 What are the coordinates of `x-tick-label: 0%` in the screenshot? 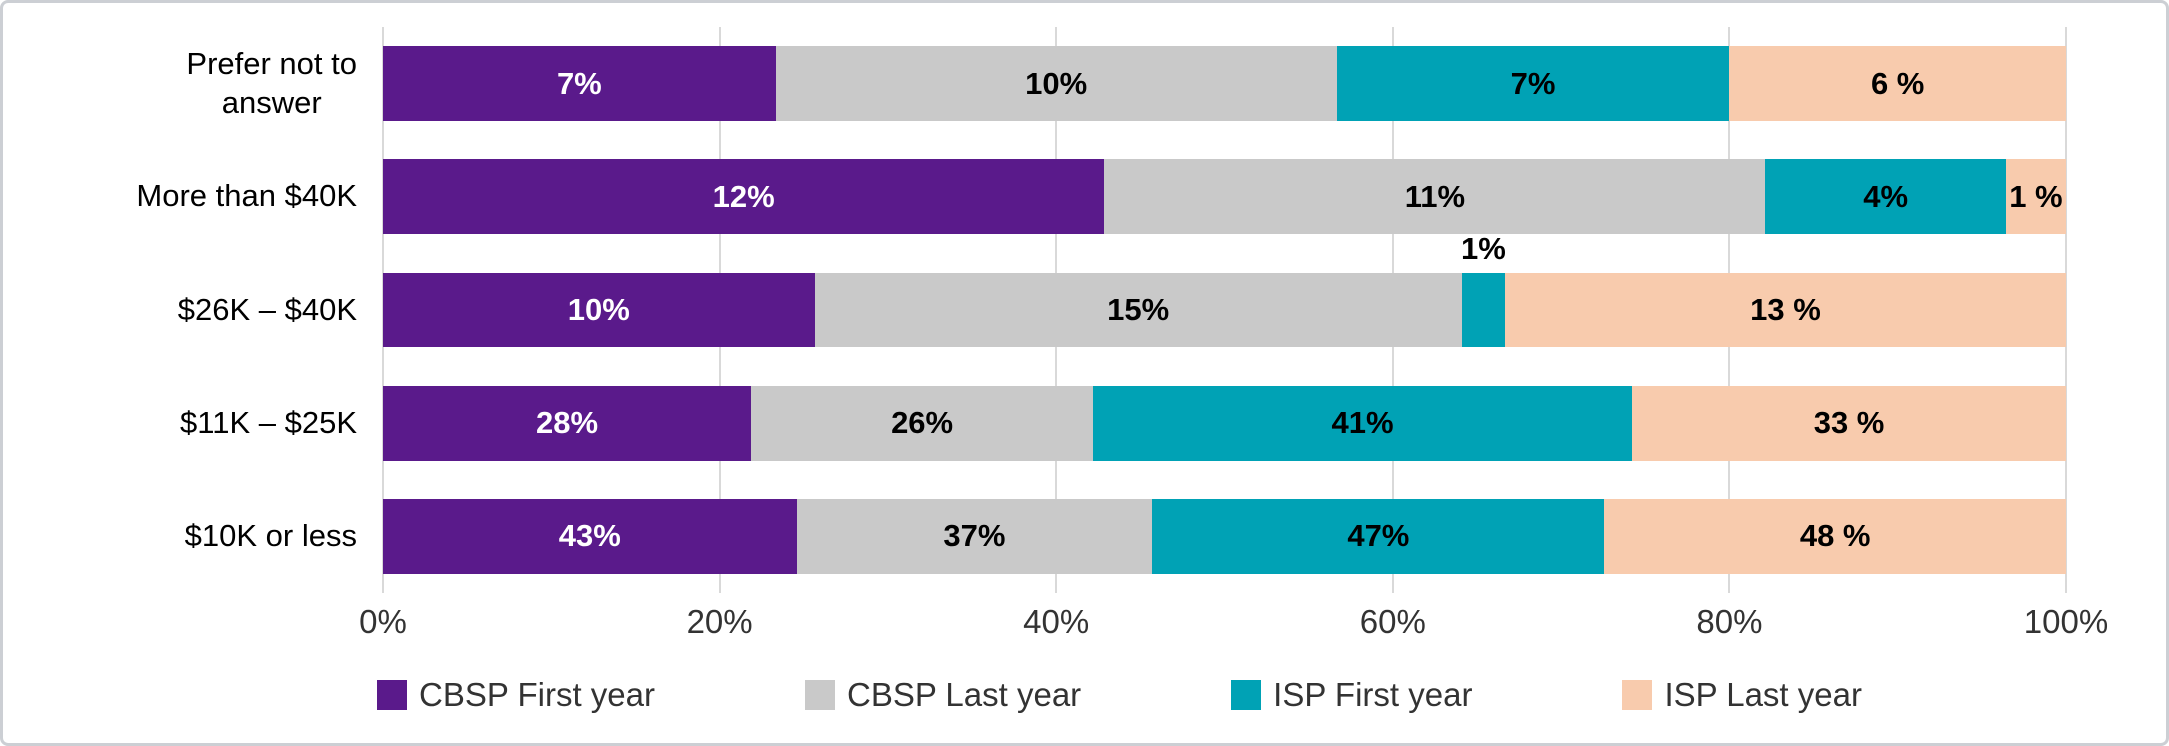 It's located at (383, 621).